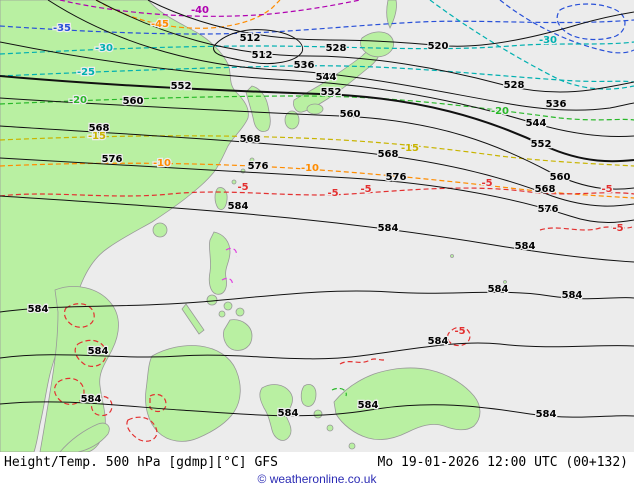 Image resolution: width=634 pixels, height=490 pixels. What do you see at coordinates (586, 228) in the screenshot?
I see `temp-line-minus5-east` at bounding box center [586, 228].